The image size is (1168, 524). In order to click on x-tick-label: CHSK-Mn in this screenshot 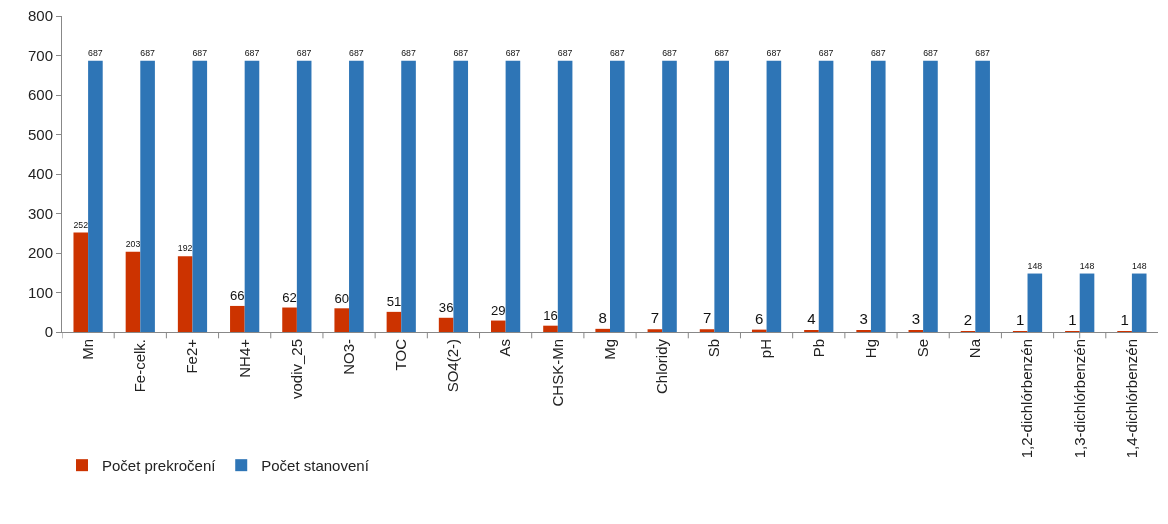, I will do `click(557, 373)`.